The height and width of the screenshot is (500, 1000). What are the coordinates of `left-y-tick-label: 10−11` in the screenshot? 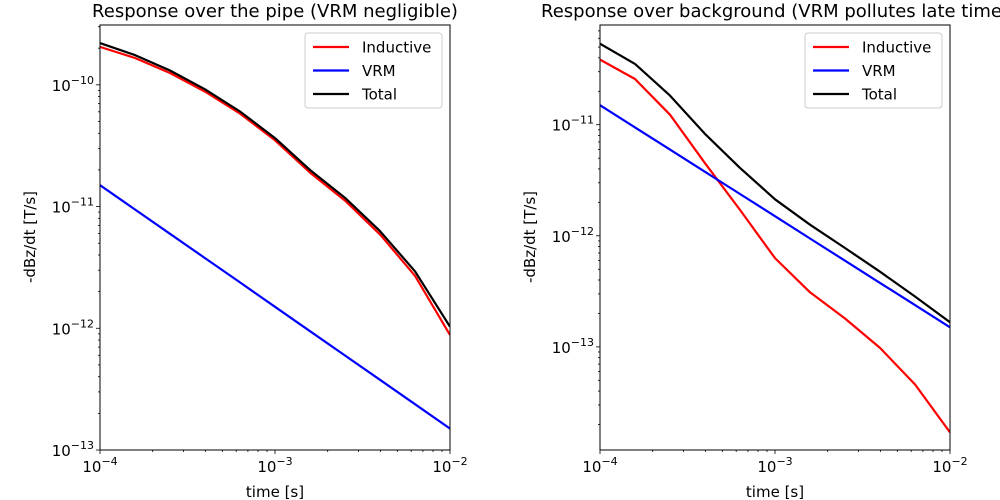 It's located at (73, 206).